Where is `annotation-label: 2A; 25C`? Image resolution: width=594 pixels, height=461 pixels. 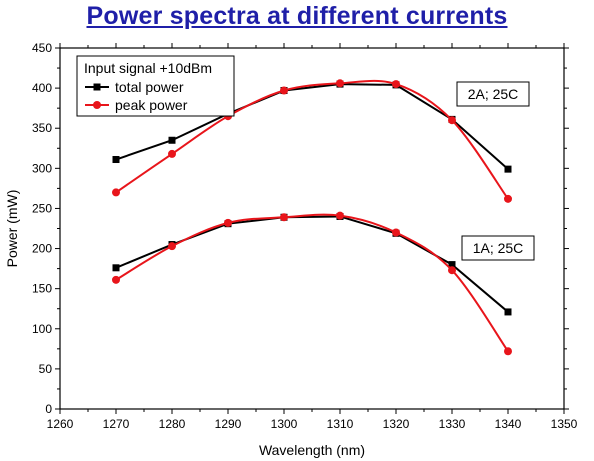 annotation-label: 2A; 25C is located at coordinates (493, 94).